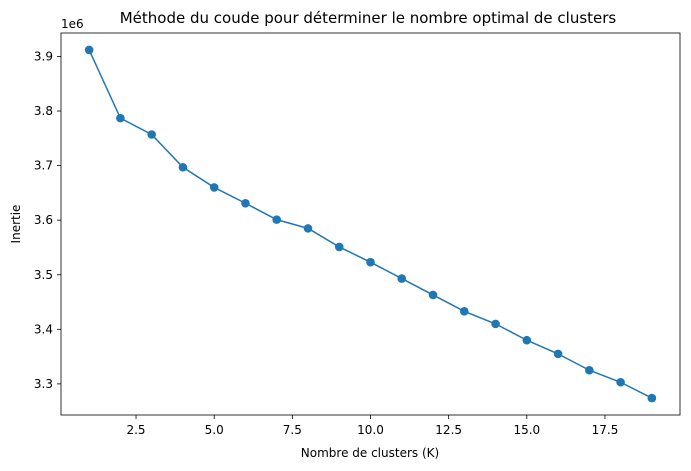  What do you see at coordinates (43, 220) in the screenshot?
I see `y-tick-label: 3.6` at bounding box center [43, 220].